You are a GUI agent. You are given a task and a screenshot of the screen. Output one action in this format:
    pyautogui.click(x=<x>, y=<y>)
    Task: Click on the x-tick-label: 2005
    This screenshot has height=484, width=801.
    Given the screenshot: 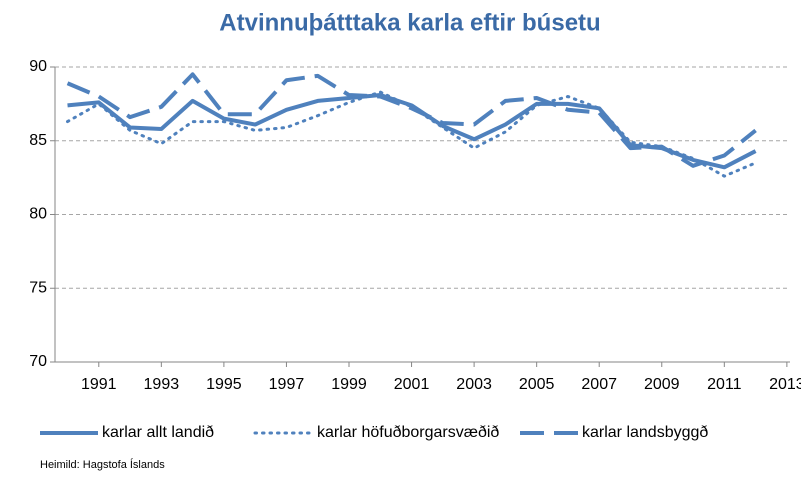 What is the action you would take?
    pyautogui.click(x=537, y=384)
    